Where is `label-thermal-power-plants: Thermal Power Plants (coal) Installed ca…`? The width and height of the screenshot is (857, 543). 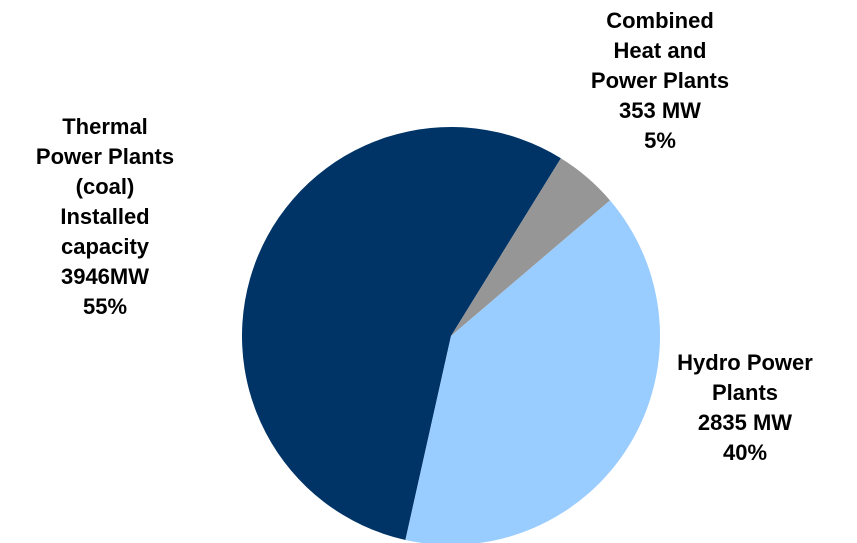 label-thermal-power-plants: Thermal Power Plants (coal) Installed ca… is located at coordinates (105, 217).